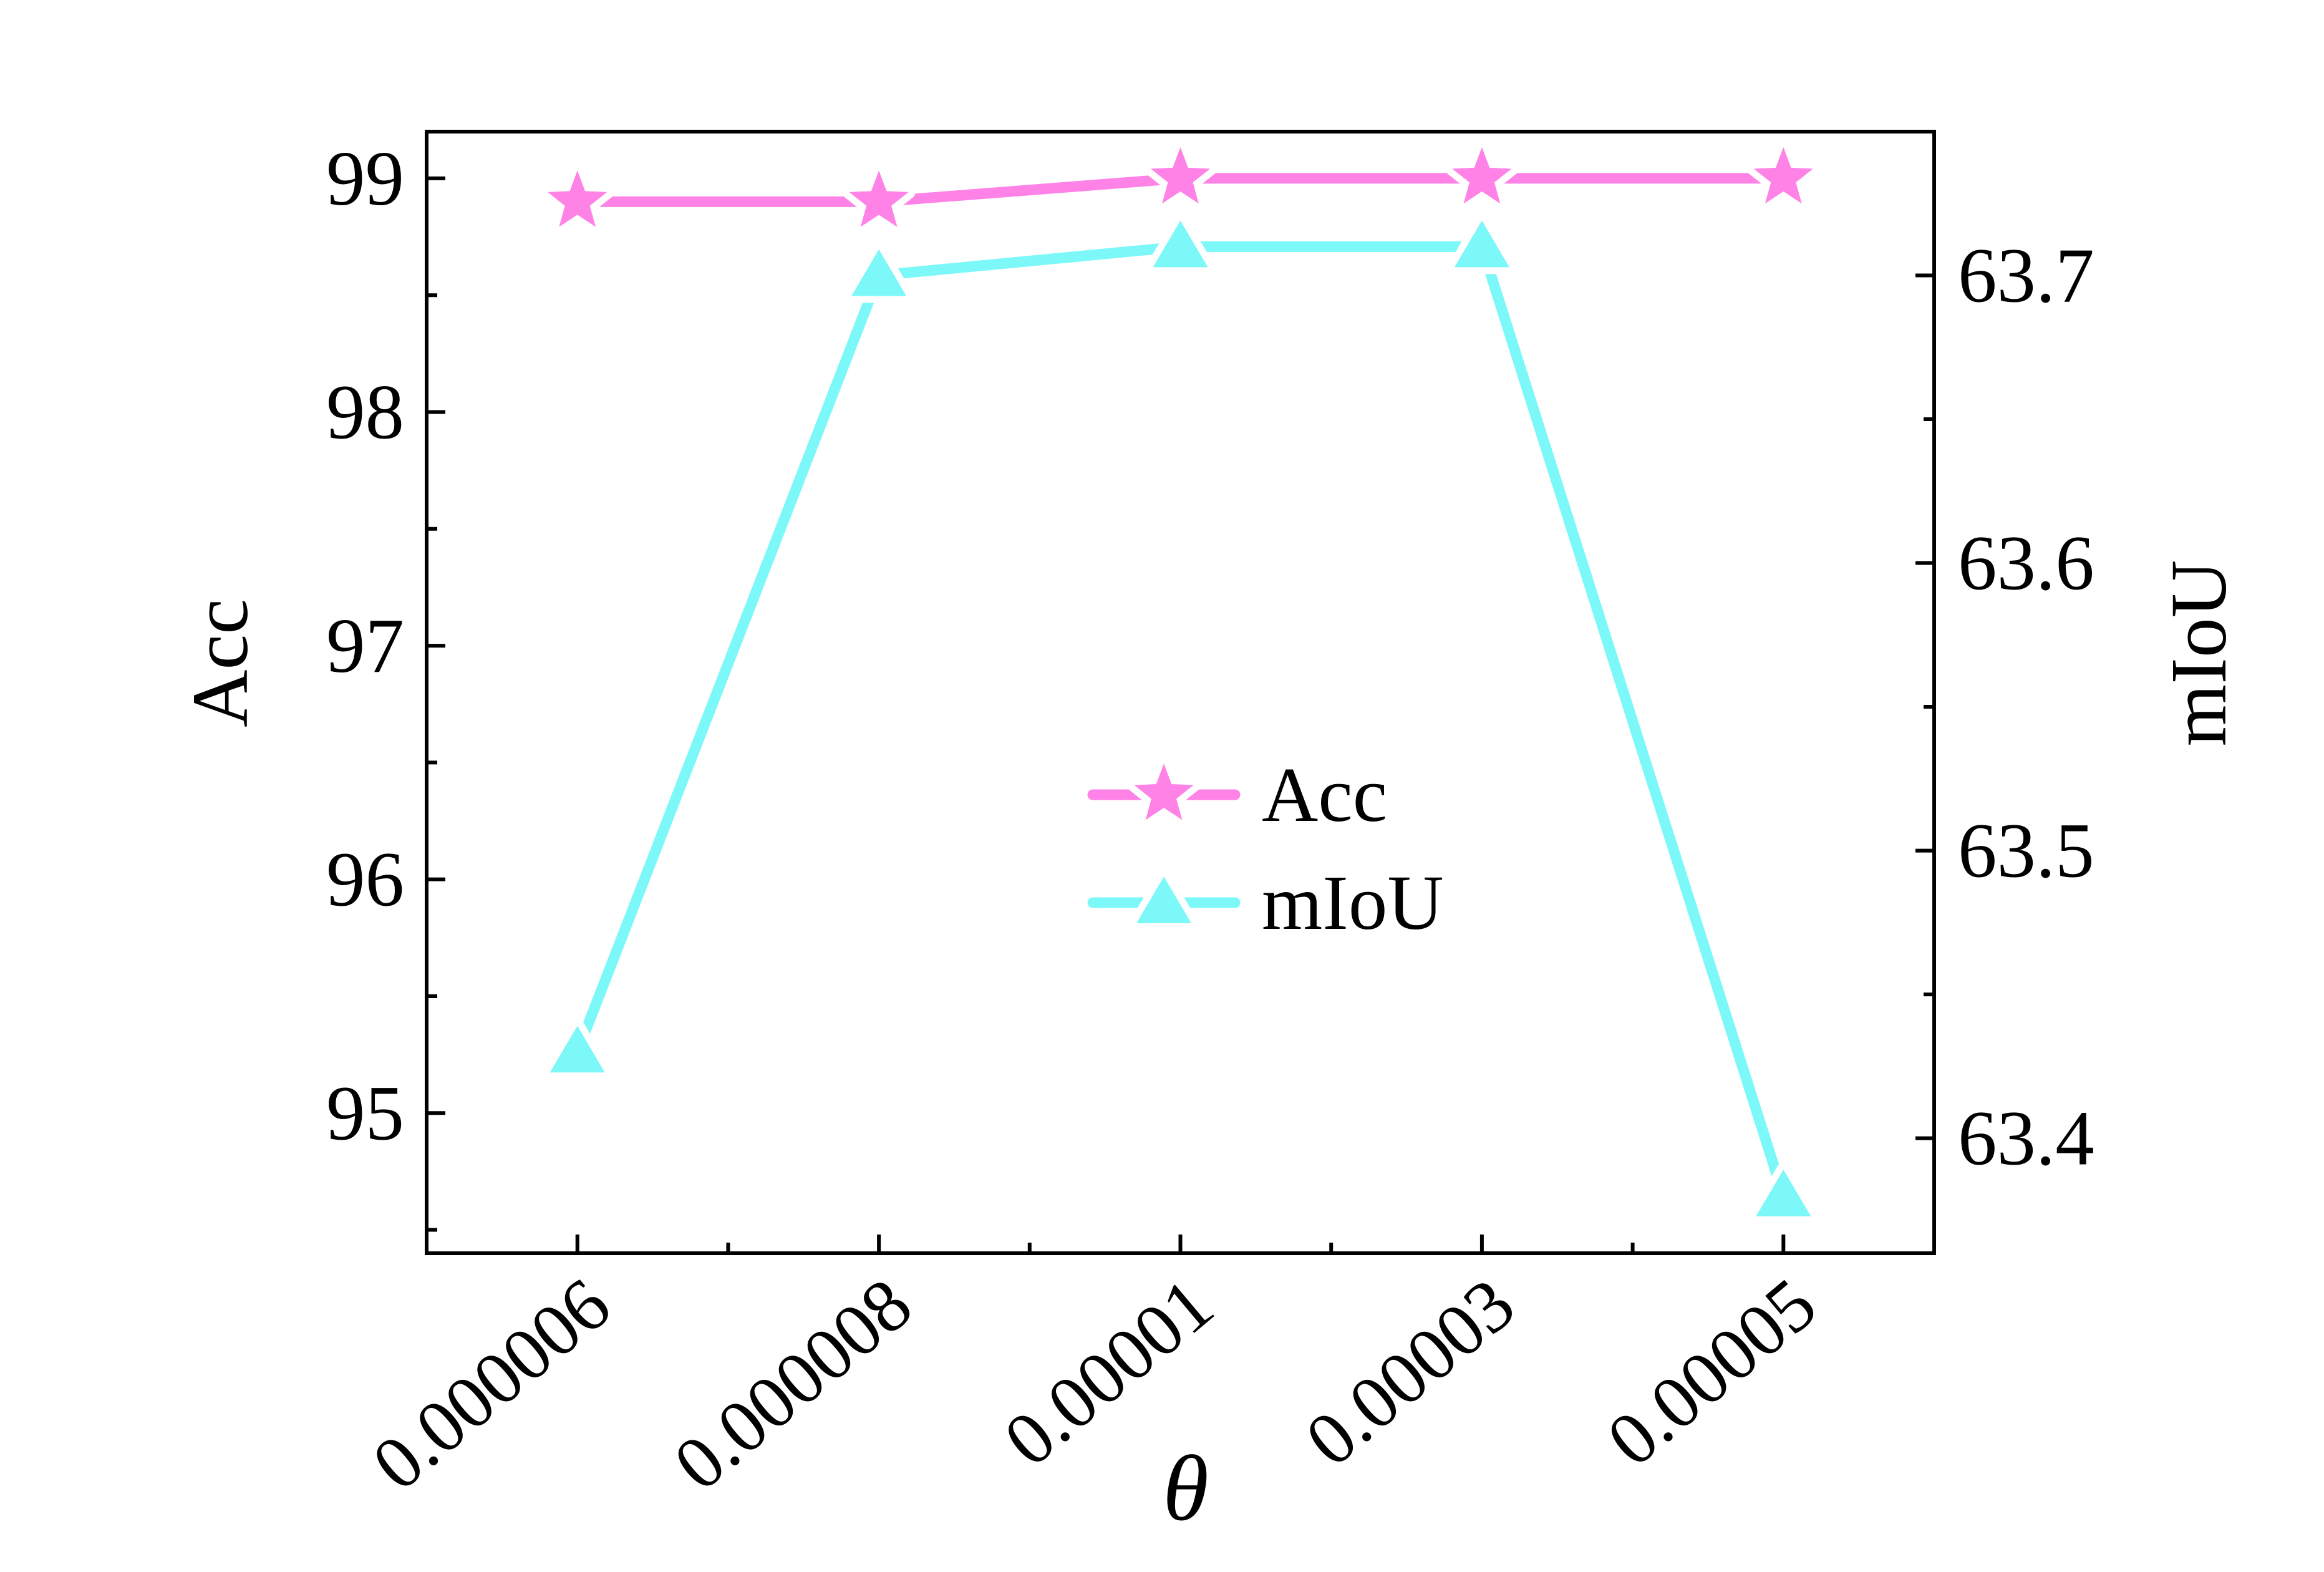  I want to click on y-axis-left-title: Acc, so click(220, 663).